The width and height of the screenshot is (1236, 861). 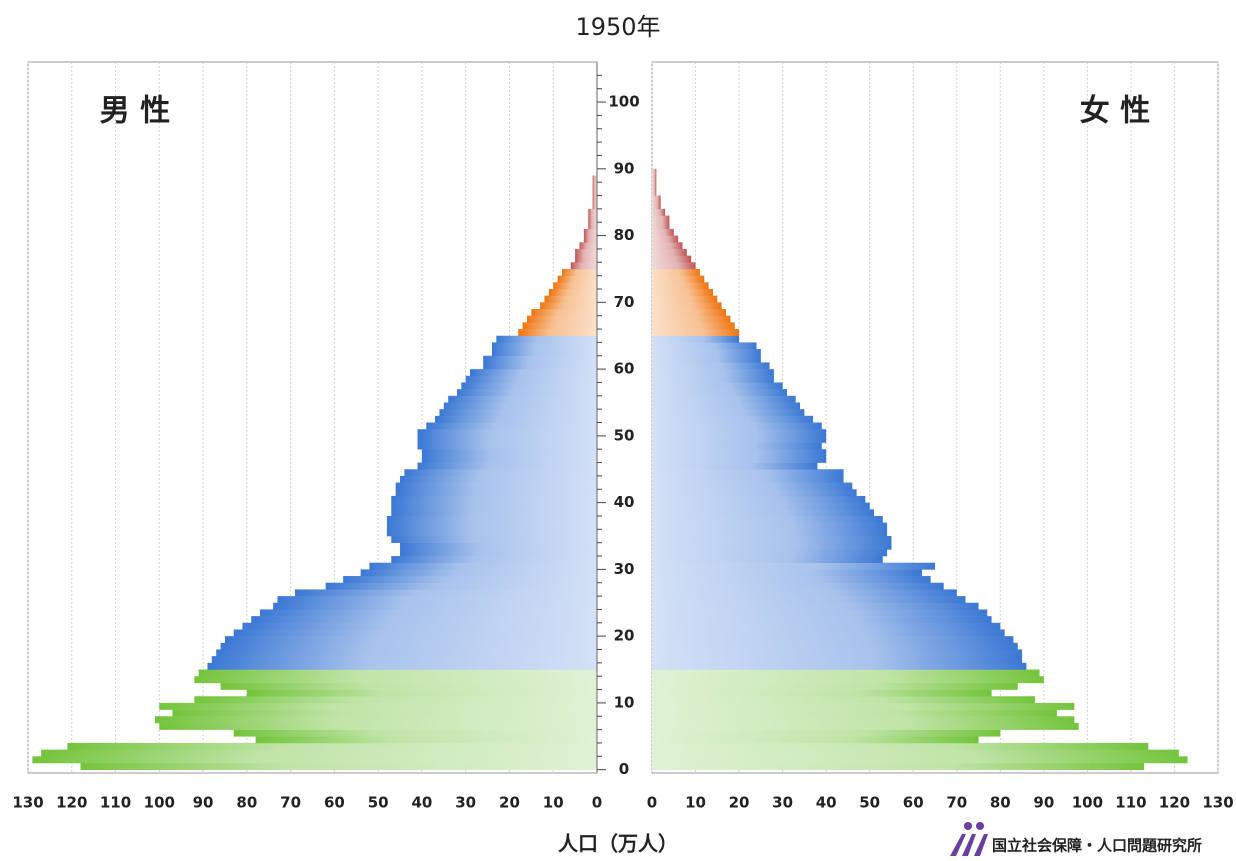 What do you see at coordinates (246, 803) in the screenshot?
I see `x-tick-label: 80` at bounding box center [246, 803].